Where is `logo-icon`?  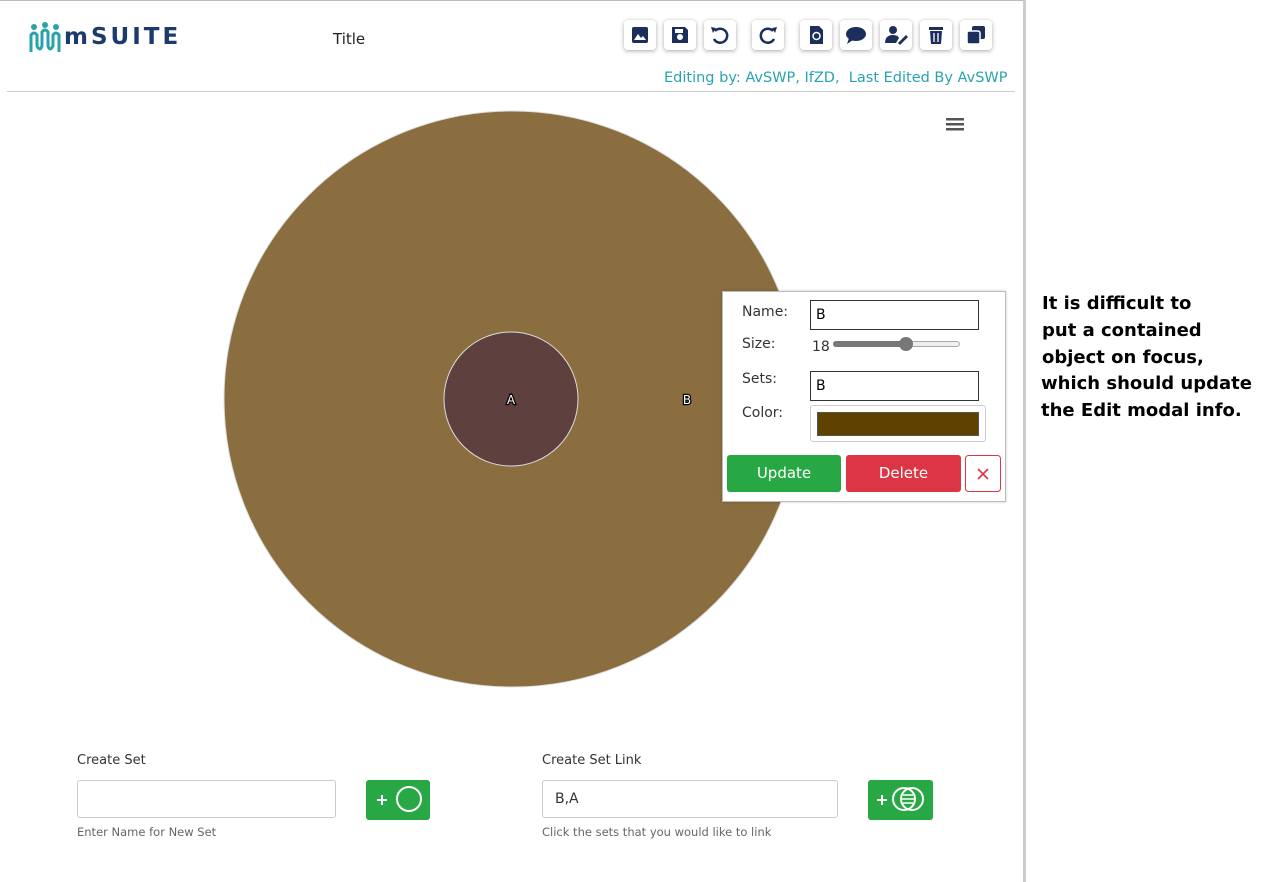
logo-icon is located at coordinates (45, 37).